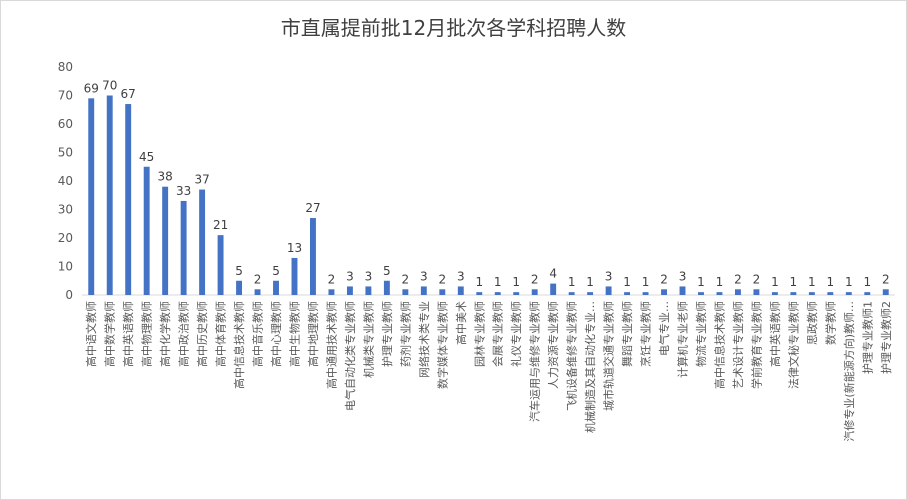  Describe the element at coordinates (701, 334) in the screenshot. I see `category-label: 物流专业教师` at that location.